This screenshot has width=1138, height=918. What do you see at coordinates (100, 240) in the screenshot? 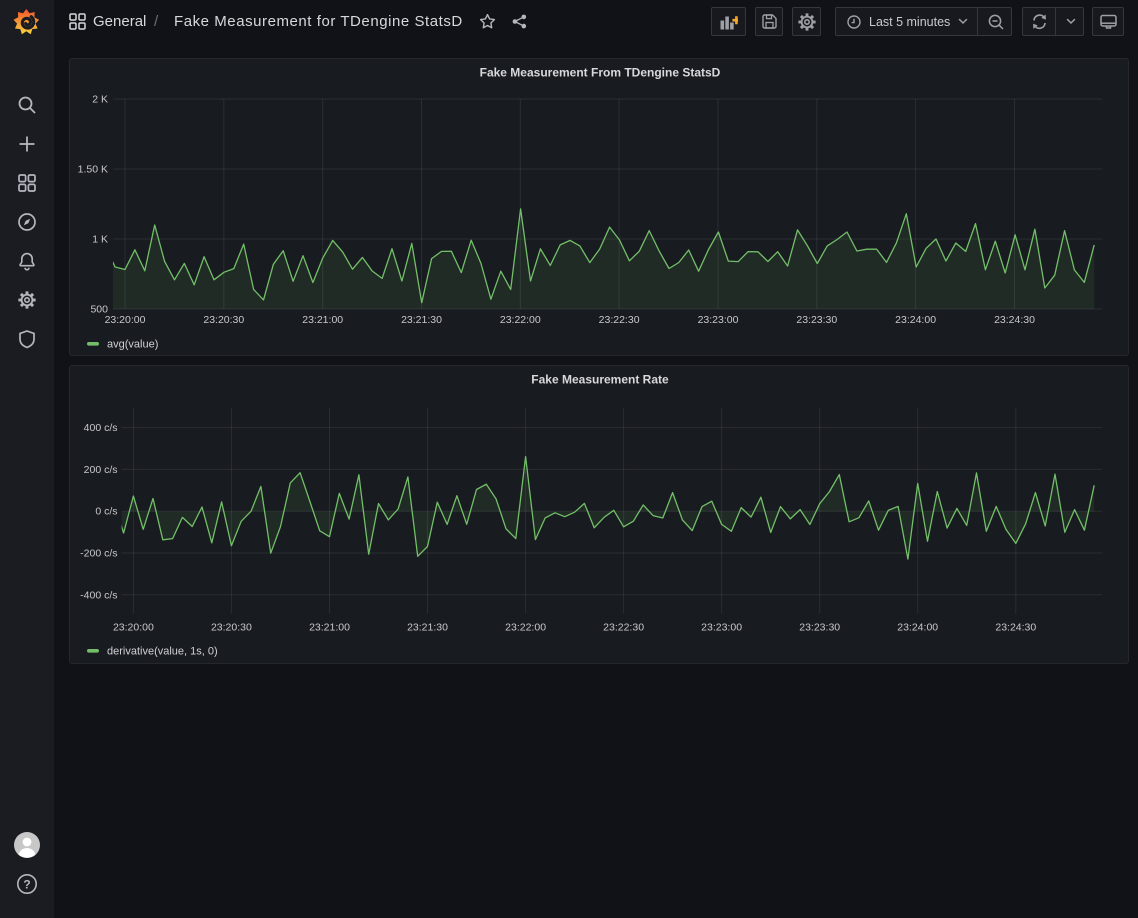
I see `svg-text: 1 K` at bounding box center [100, 240].